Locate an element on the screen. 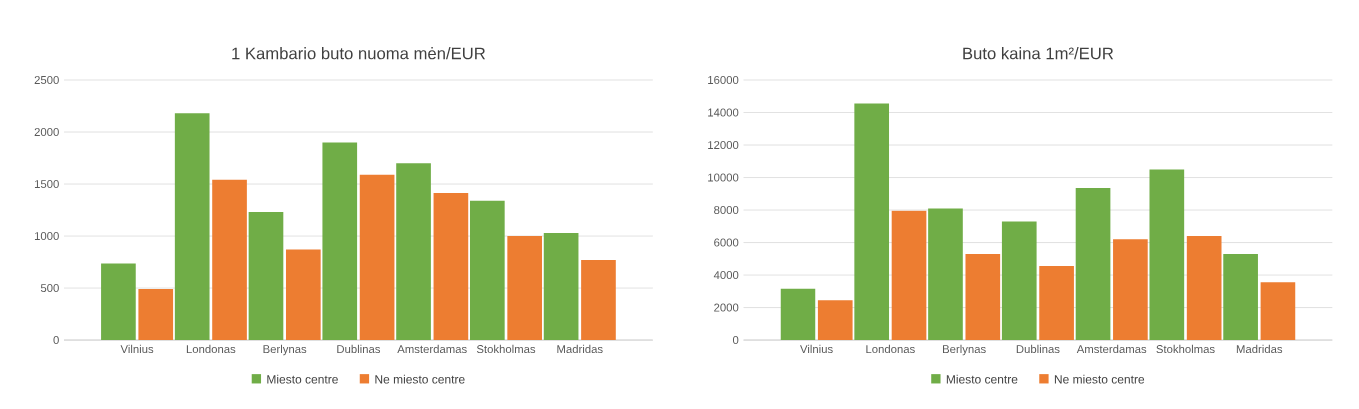  y-tick-label: 1000 is located at coordinates (46, 235).